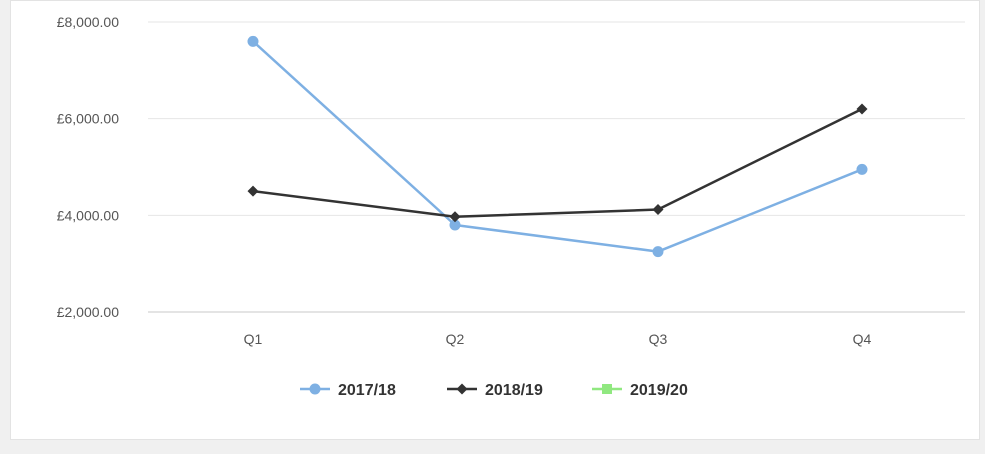 The width and height of the screenshot is (985, 454). I want to click on x-tick-label: Q3, so click(658, 339).